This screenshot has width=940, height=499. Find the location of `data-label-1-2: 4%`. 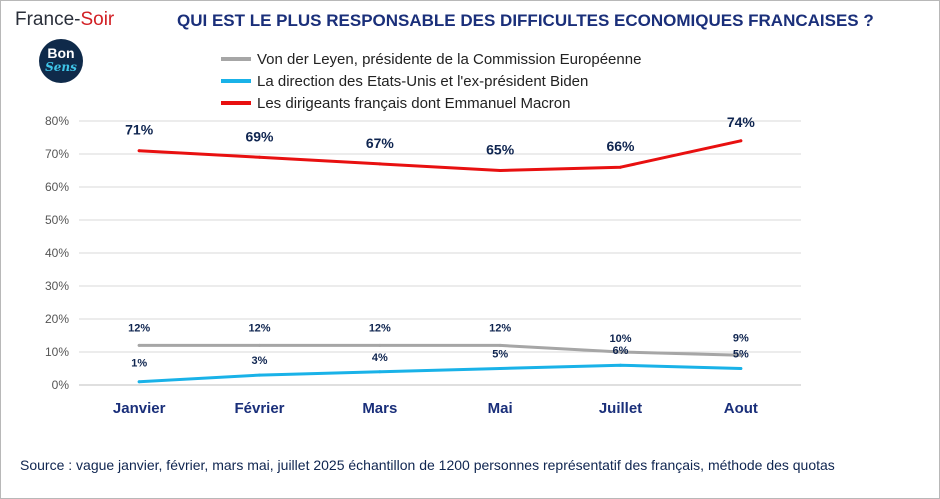

data-label-1-2: 4% is located at coordinates (380, 358).